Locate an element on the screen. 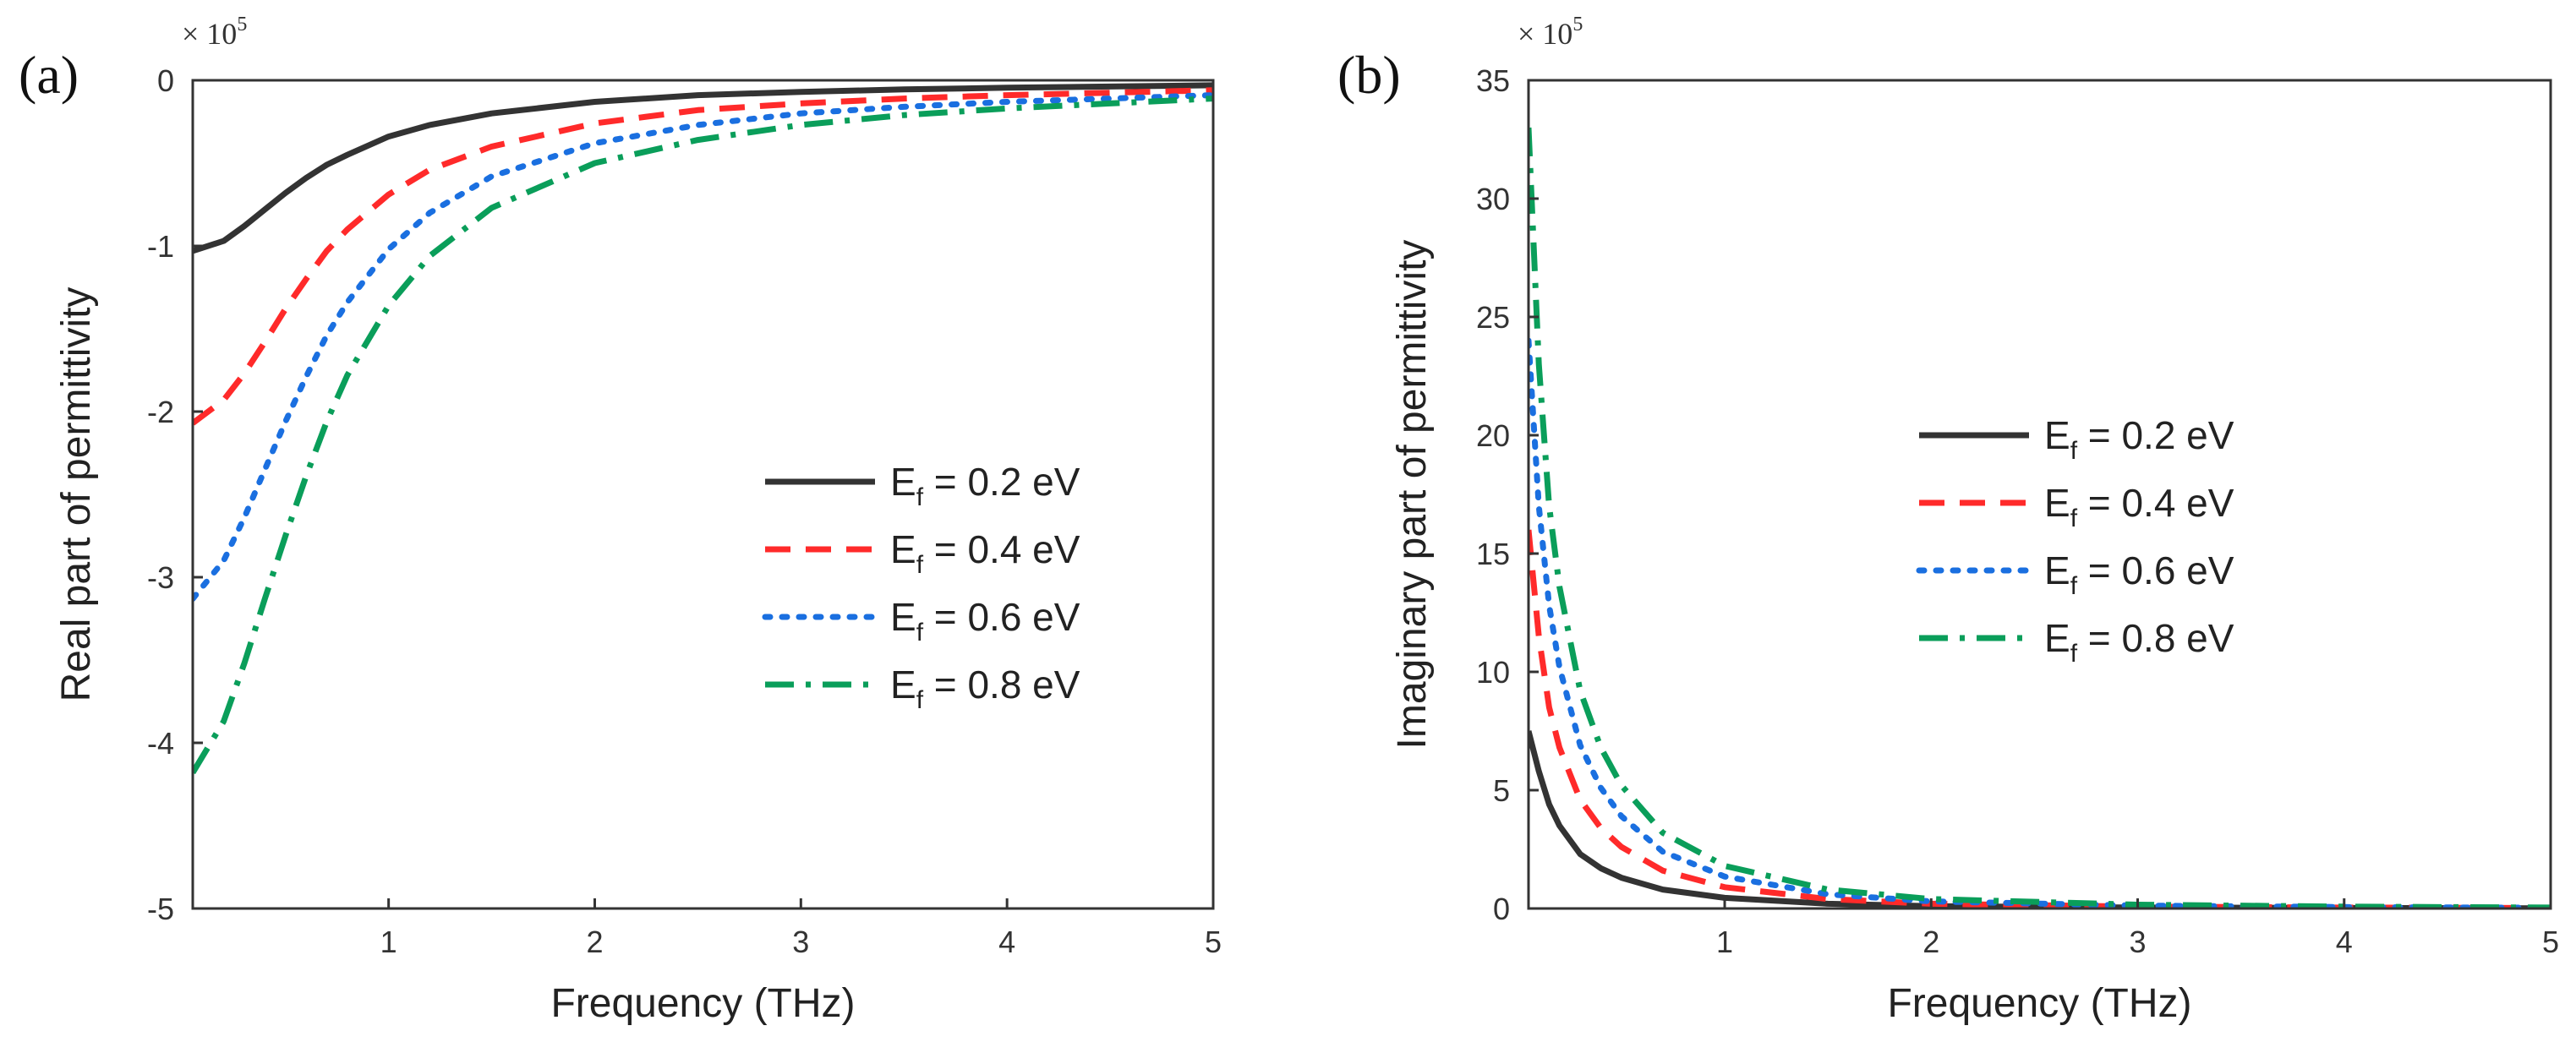 The image size is (2576, 1053). y-tick-label: -4 is located at coordinates (160, 743).